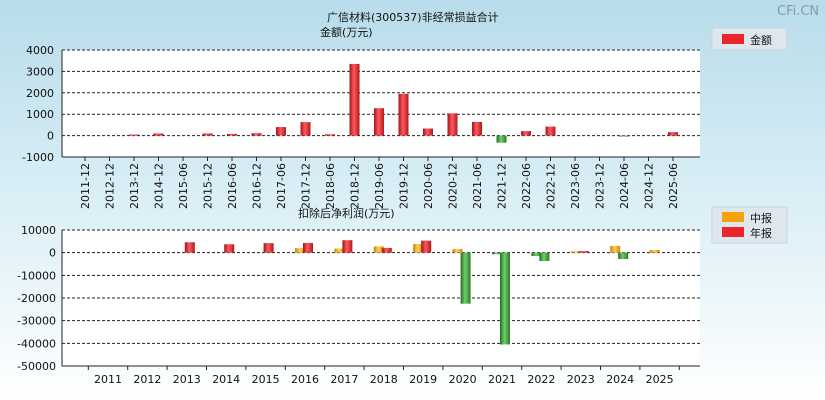 This screenshot has height=400, width=825. I want to click on chart1-x-tick-label: 2015-06, so click(183, 186).